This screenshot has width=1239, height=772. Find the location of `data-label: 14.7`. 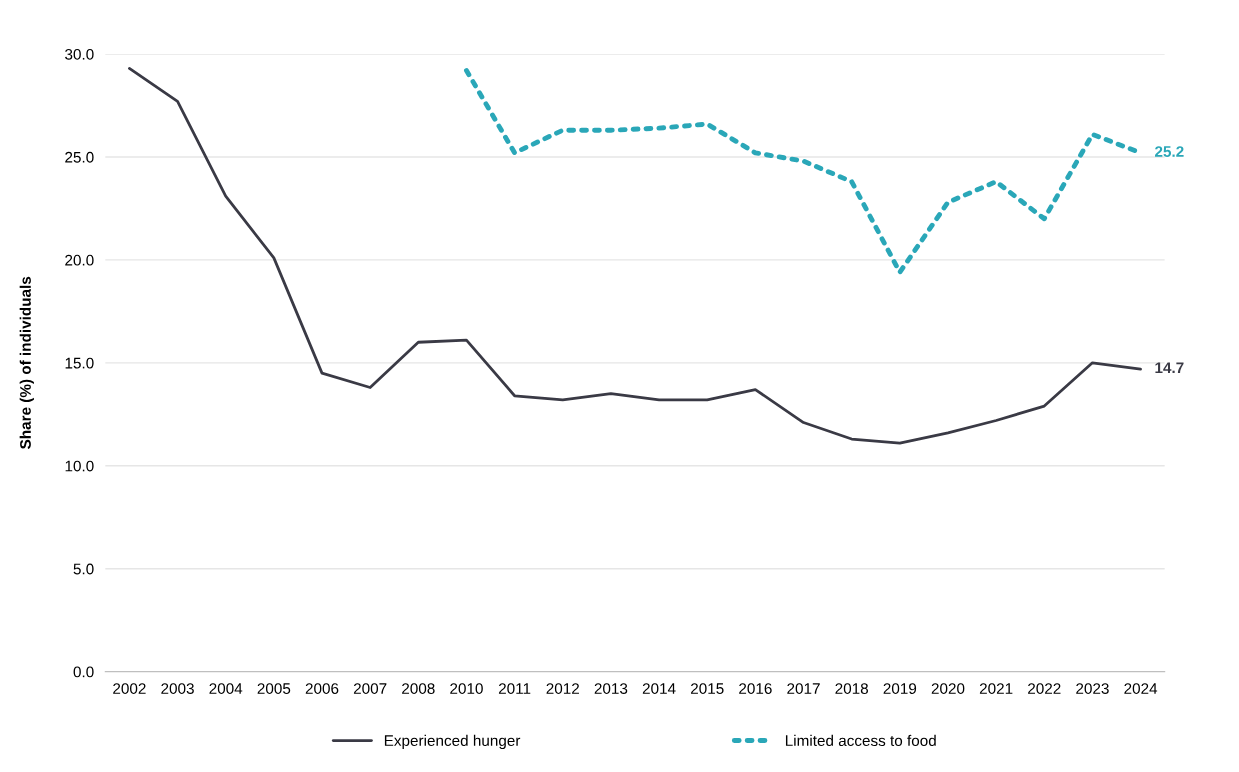

data-label: 14.7 is located at coordinates (1169, 367).